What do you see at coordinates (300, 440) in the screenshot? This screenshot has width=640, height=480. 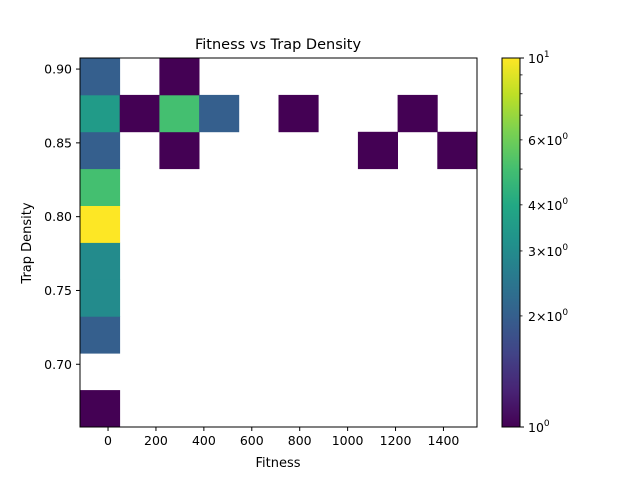 I see `x-tick-label: 800` at bounding box center [300, 440].